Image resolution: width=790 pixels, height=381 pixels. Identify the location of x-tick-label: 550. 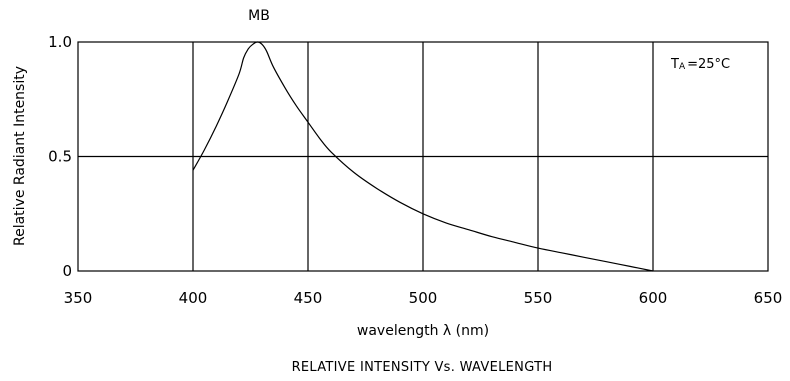
(538, 298).